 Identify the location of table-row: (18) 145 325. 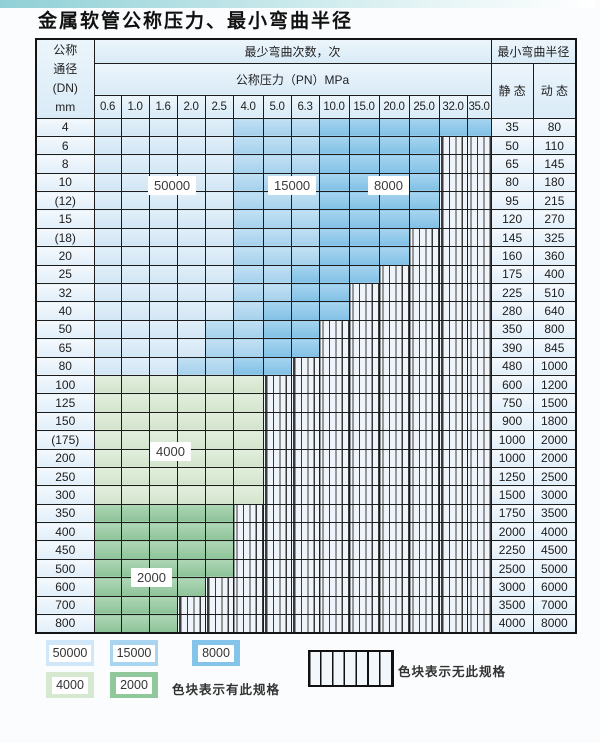
(306, 237).